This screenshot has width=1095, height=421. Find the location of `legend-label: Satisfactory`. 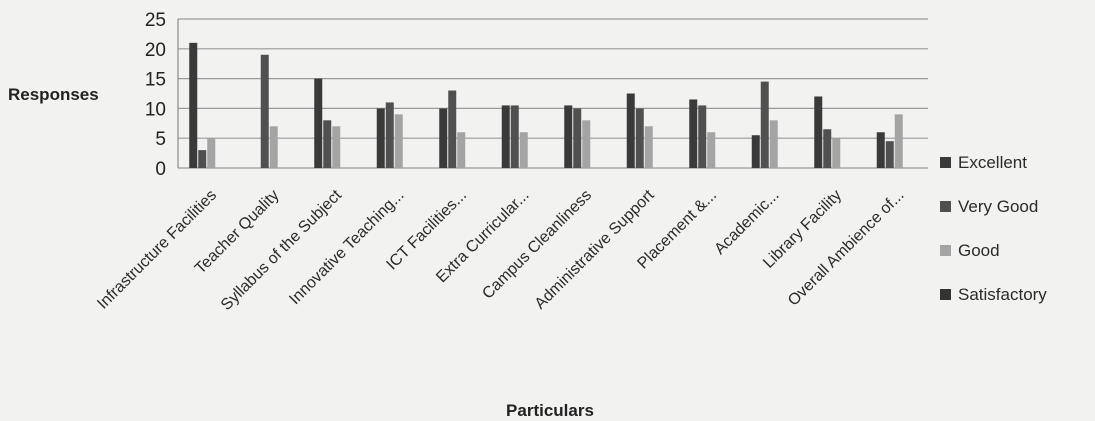

legend-label: Satisfactory is located at coordinates (1002, 294).